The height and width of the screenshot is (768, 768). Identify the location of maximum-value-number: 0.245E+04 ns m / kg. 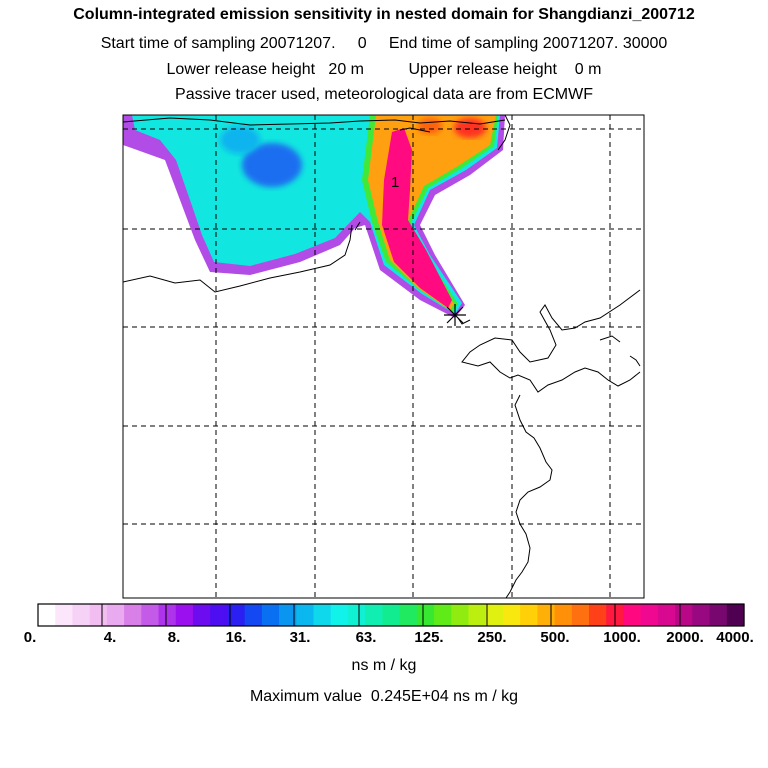
(444, 696).